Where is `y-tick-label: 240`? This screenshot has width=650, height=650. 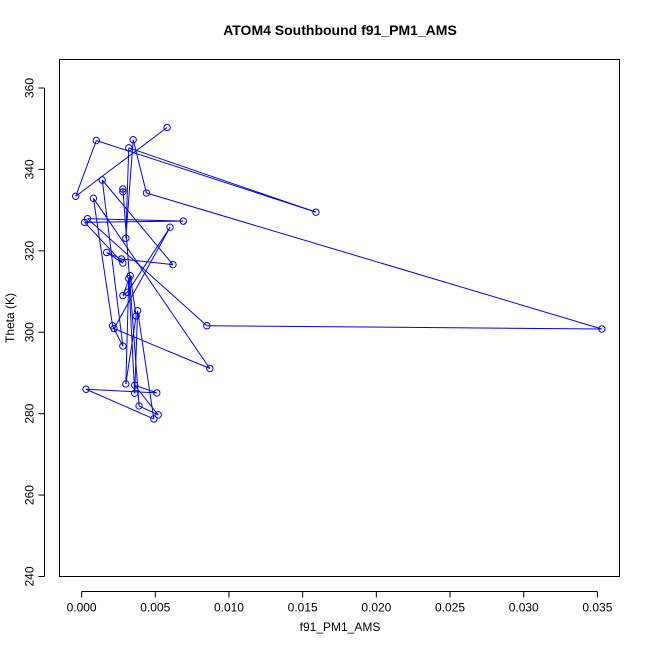
y-tick-label: 240 is located at coordinates (30, 576).